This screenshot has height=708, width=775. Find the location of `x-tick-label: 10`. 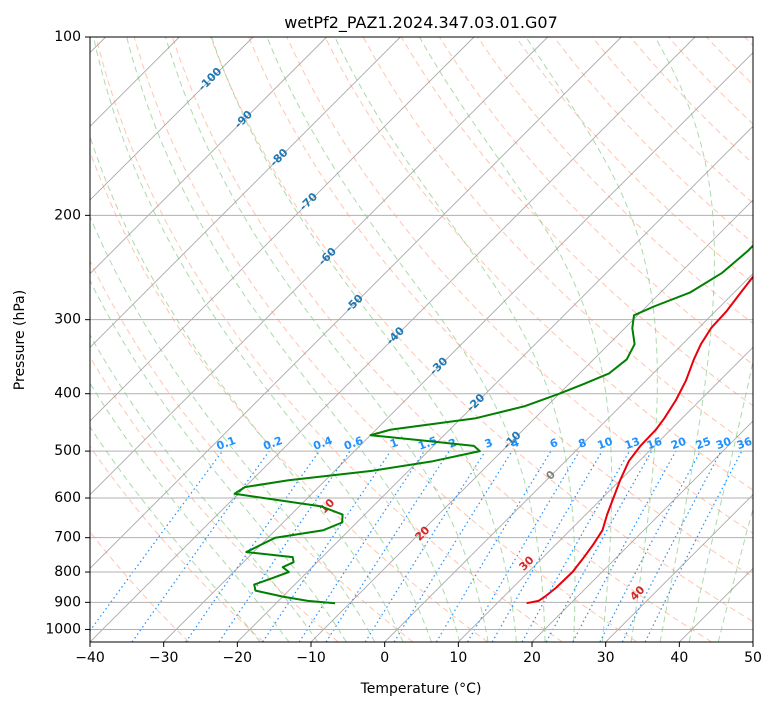

x-tick-label: 10 is located at coordinates (458, 658).